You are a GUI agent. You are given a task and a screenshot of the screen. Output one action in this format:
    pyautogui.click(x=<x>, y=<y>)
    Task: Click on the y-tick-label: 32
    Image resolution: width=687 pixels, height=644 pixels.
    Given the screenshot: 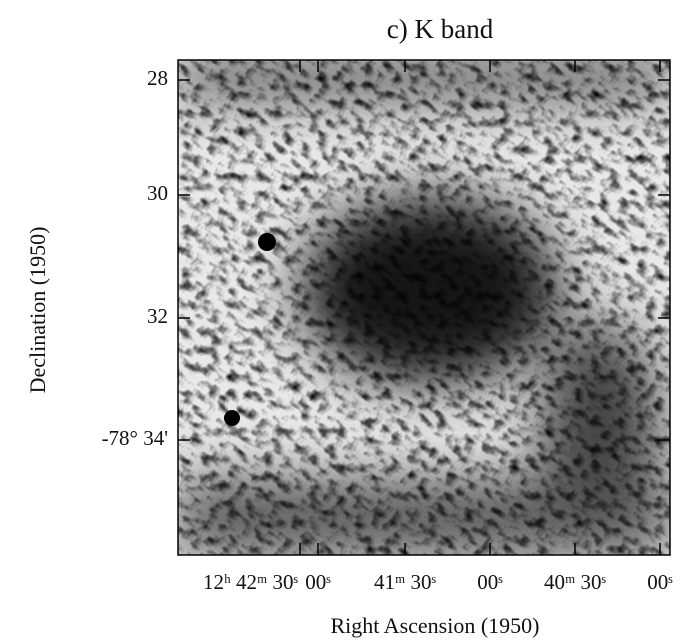 What is the action you would take?
    pyautogui.click(x=157, y=316)
    